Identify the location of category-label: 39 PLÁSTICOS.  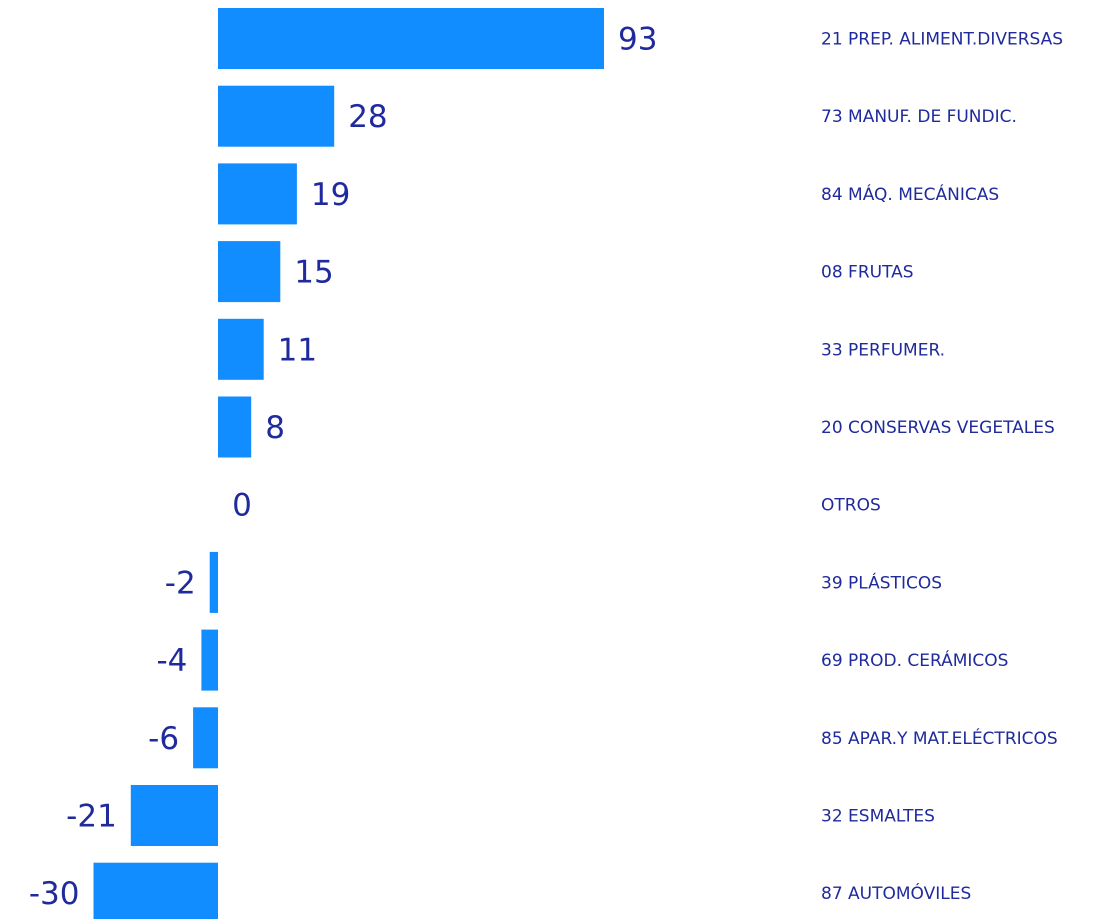
(881, 582).